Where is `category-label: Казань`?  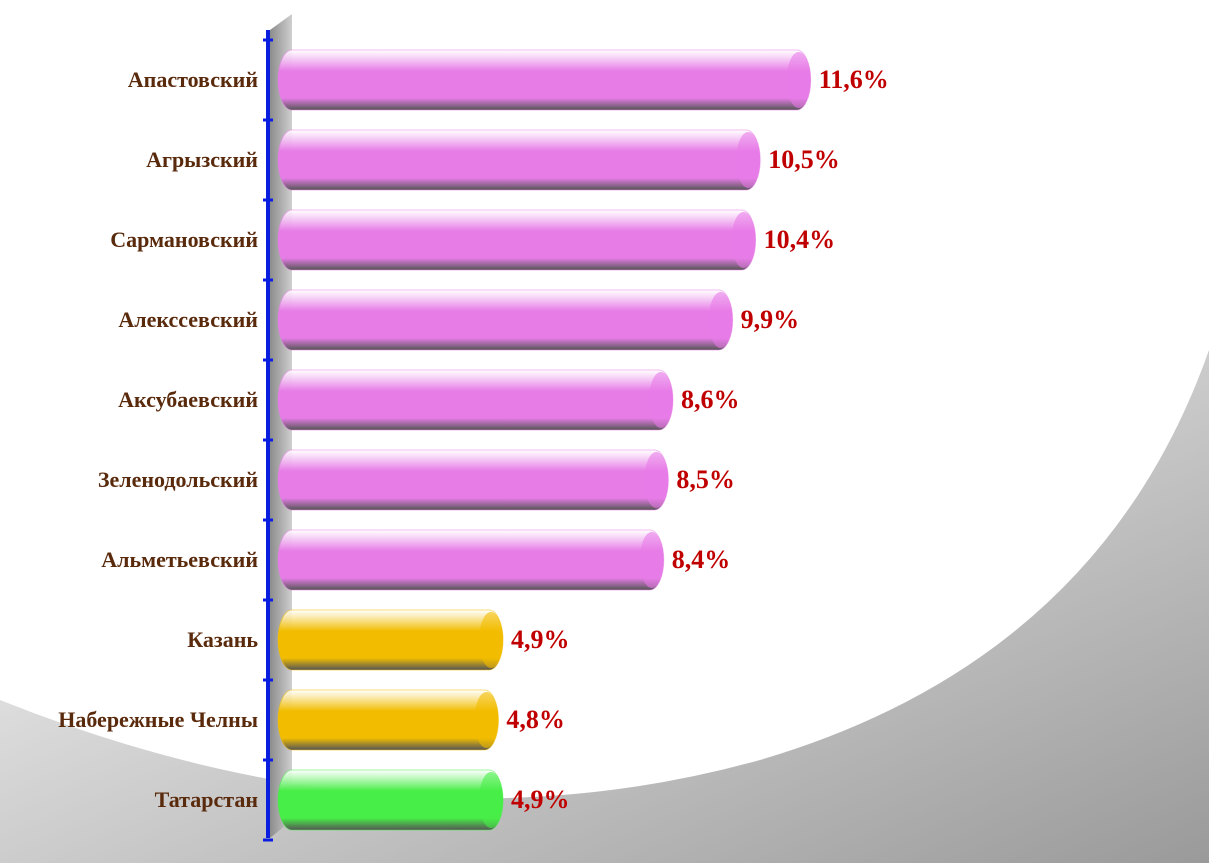 category-label: Казань is located at coordinates (222, 639).